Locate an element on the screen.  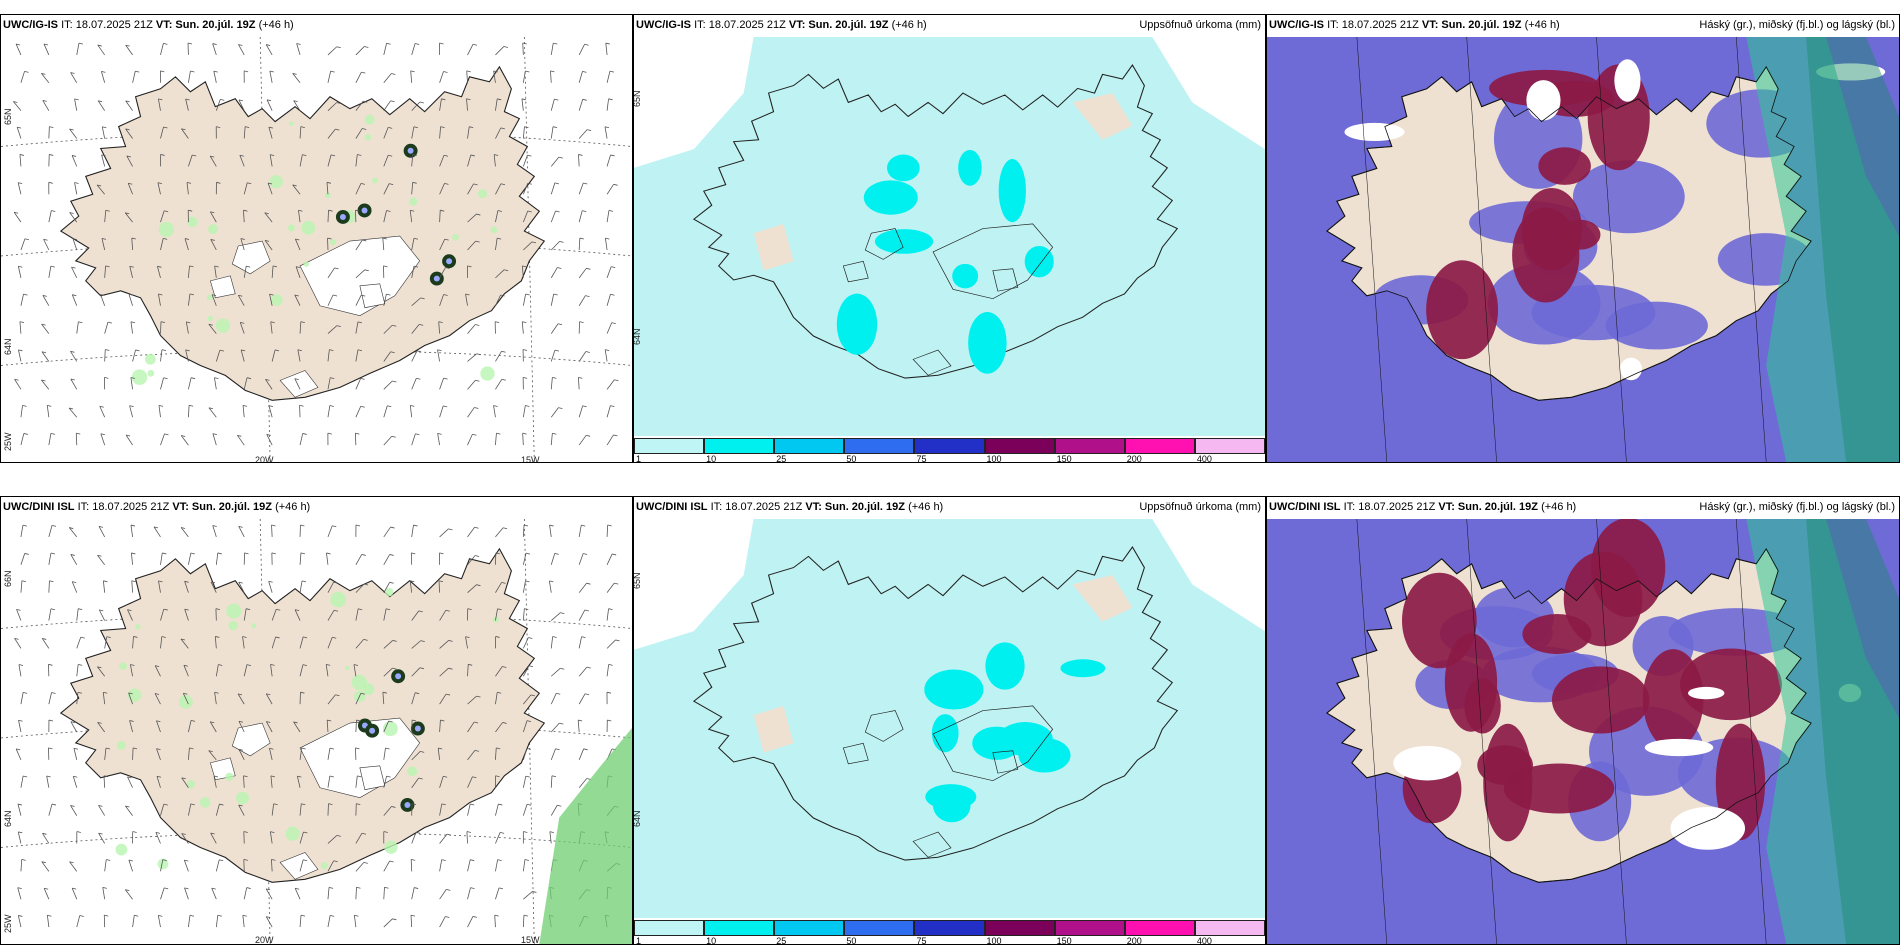
lon-label: 15W is located at coordinates (530, 459).